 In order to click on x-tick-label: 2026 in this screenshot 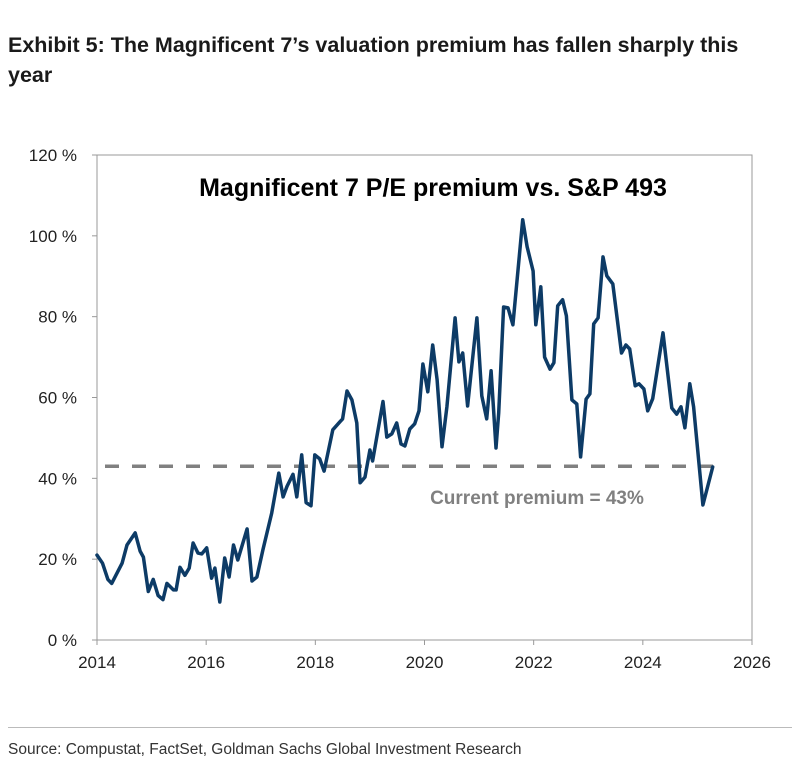, I will do `click(752, 662)`.